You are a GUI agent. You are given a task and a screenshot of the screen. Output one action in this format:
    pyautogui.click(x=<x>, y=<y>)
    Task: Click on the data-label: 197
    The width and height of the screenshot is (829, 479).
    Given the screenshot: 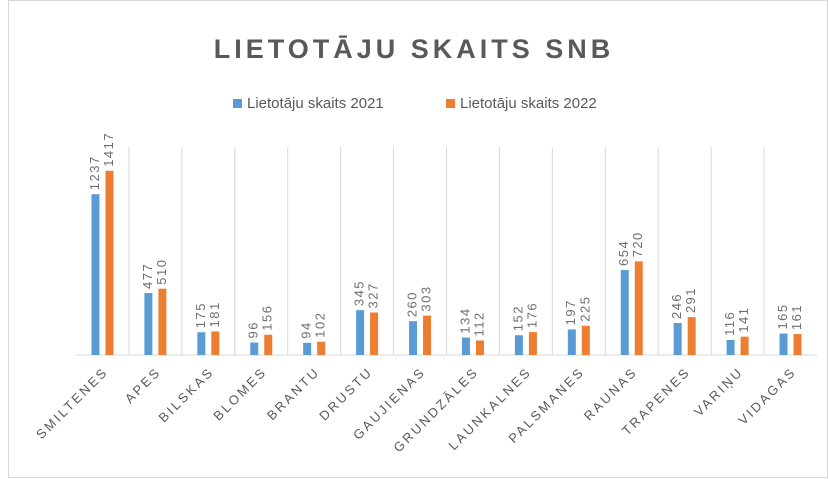 What is the action you would take?
    pyautogui.click(x=570, y=312)
    